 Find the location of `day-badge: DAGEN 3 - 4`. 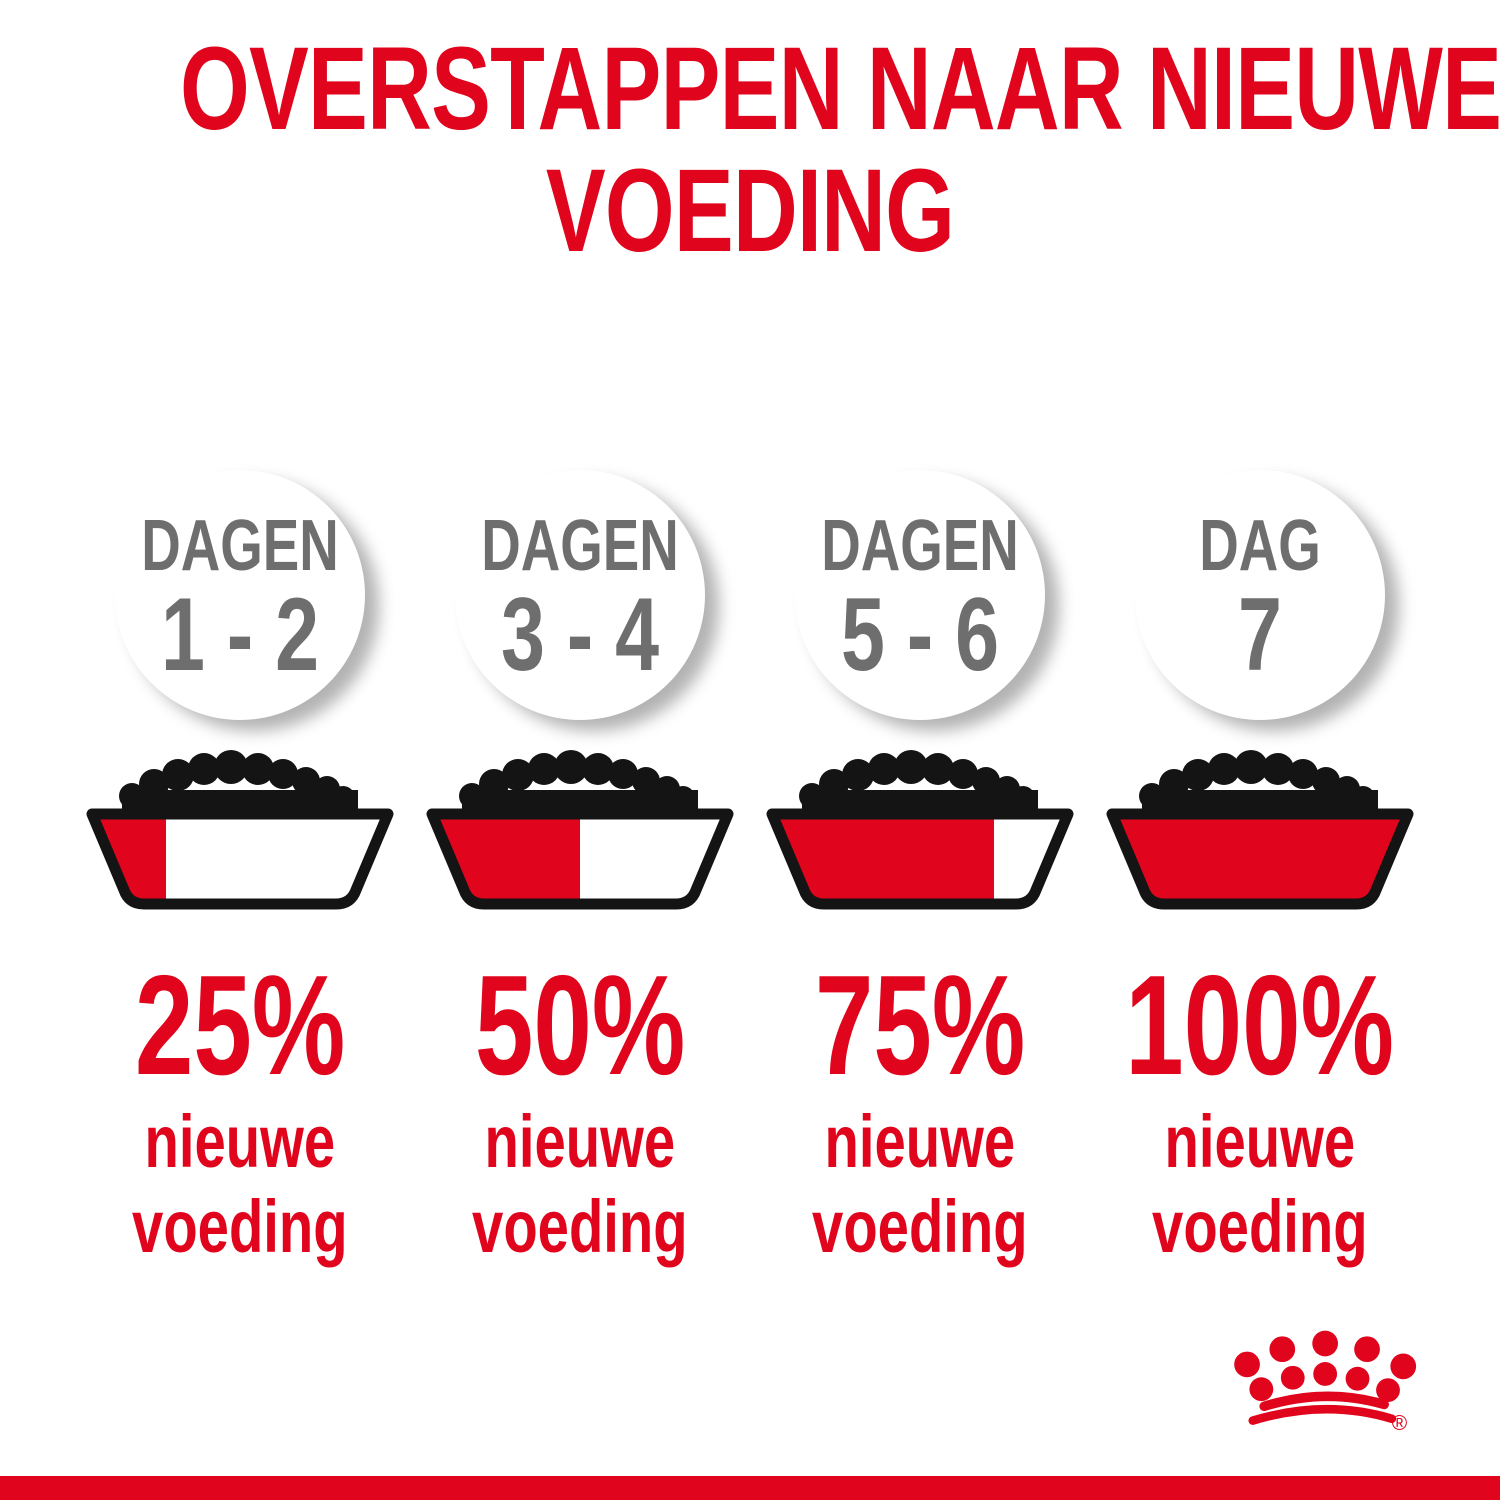

day-badge: DAGEN 3 - 4 is located at coordinates (580, 595).